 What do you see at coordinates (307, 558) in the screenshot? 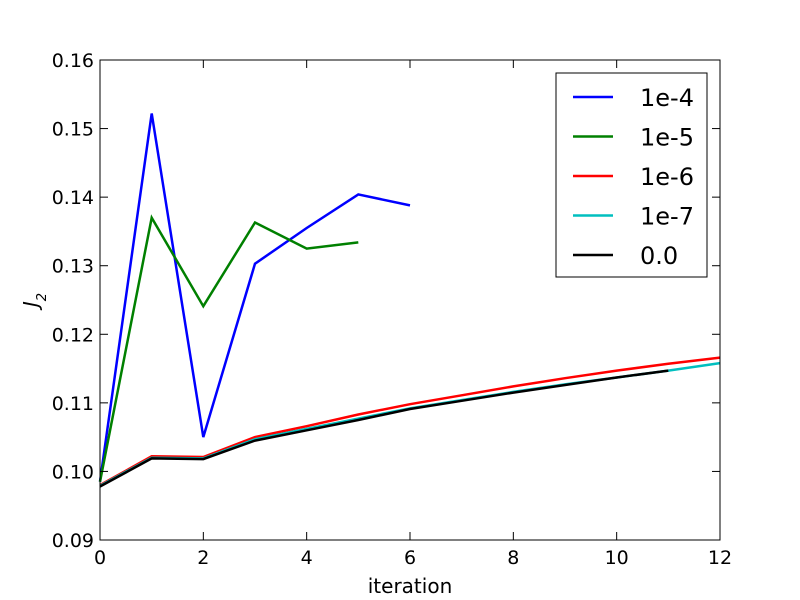
I see `x-tick-label: 4` at bounding box center [307, 558].